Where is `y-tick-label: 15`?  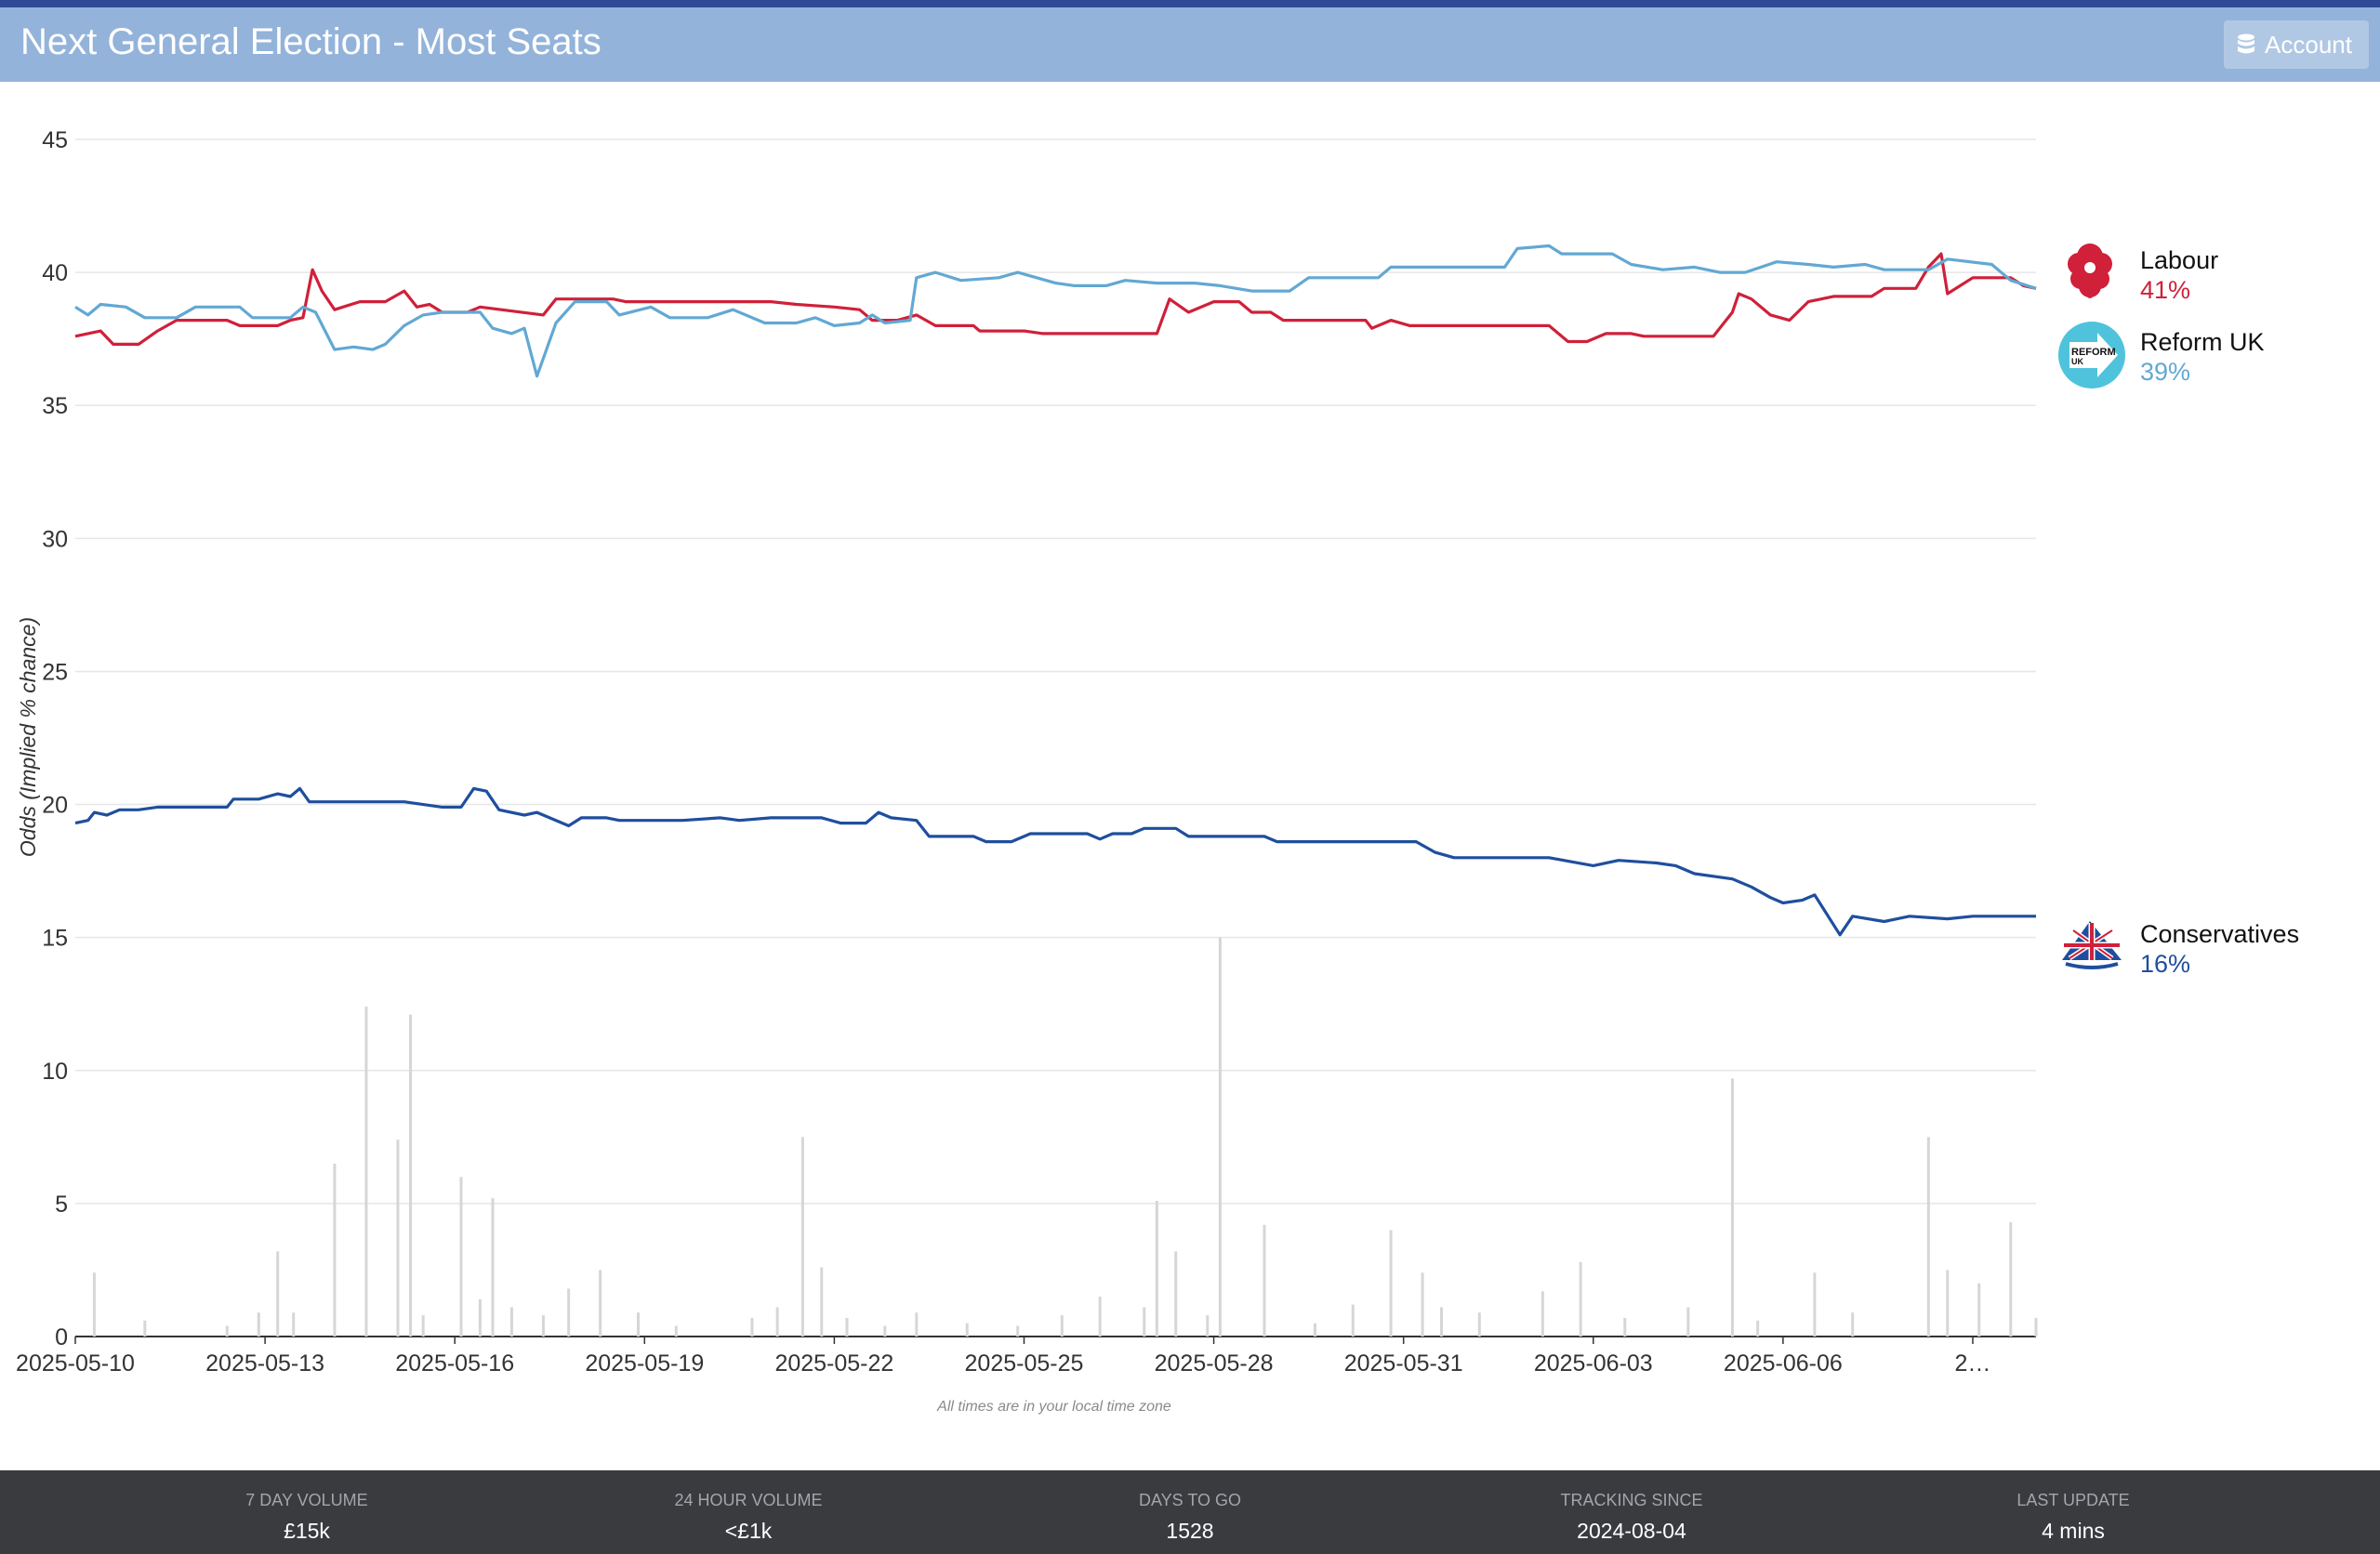
y-tick-label: 15 is located at coordinates (55, 939).